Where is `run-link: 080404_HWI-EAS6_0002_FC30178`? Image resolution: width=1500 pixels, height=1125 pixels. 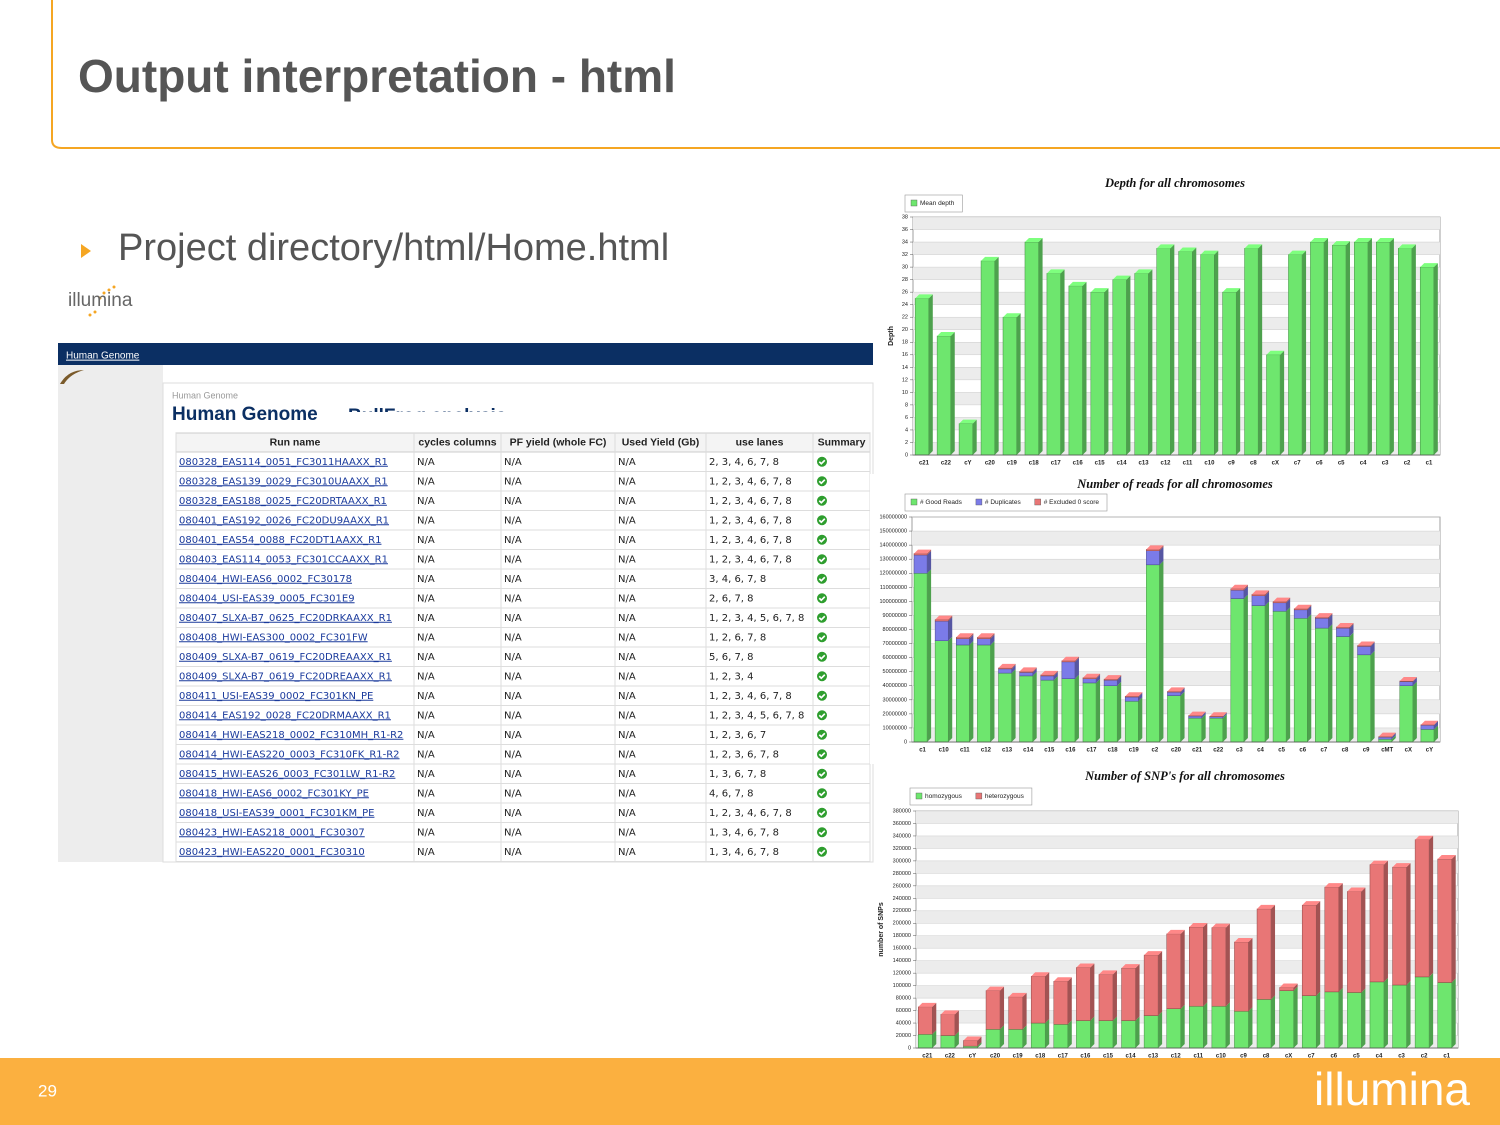
run-link: 080404_HWI-EAS6_0002_FC30178 is located at coordinates (265, 579).